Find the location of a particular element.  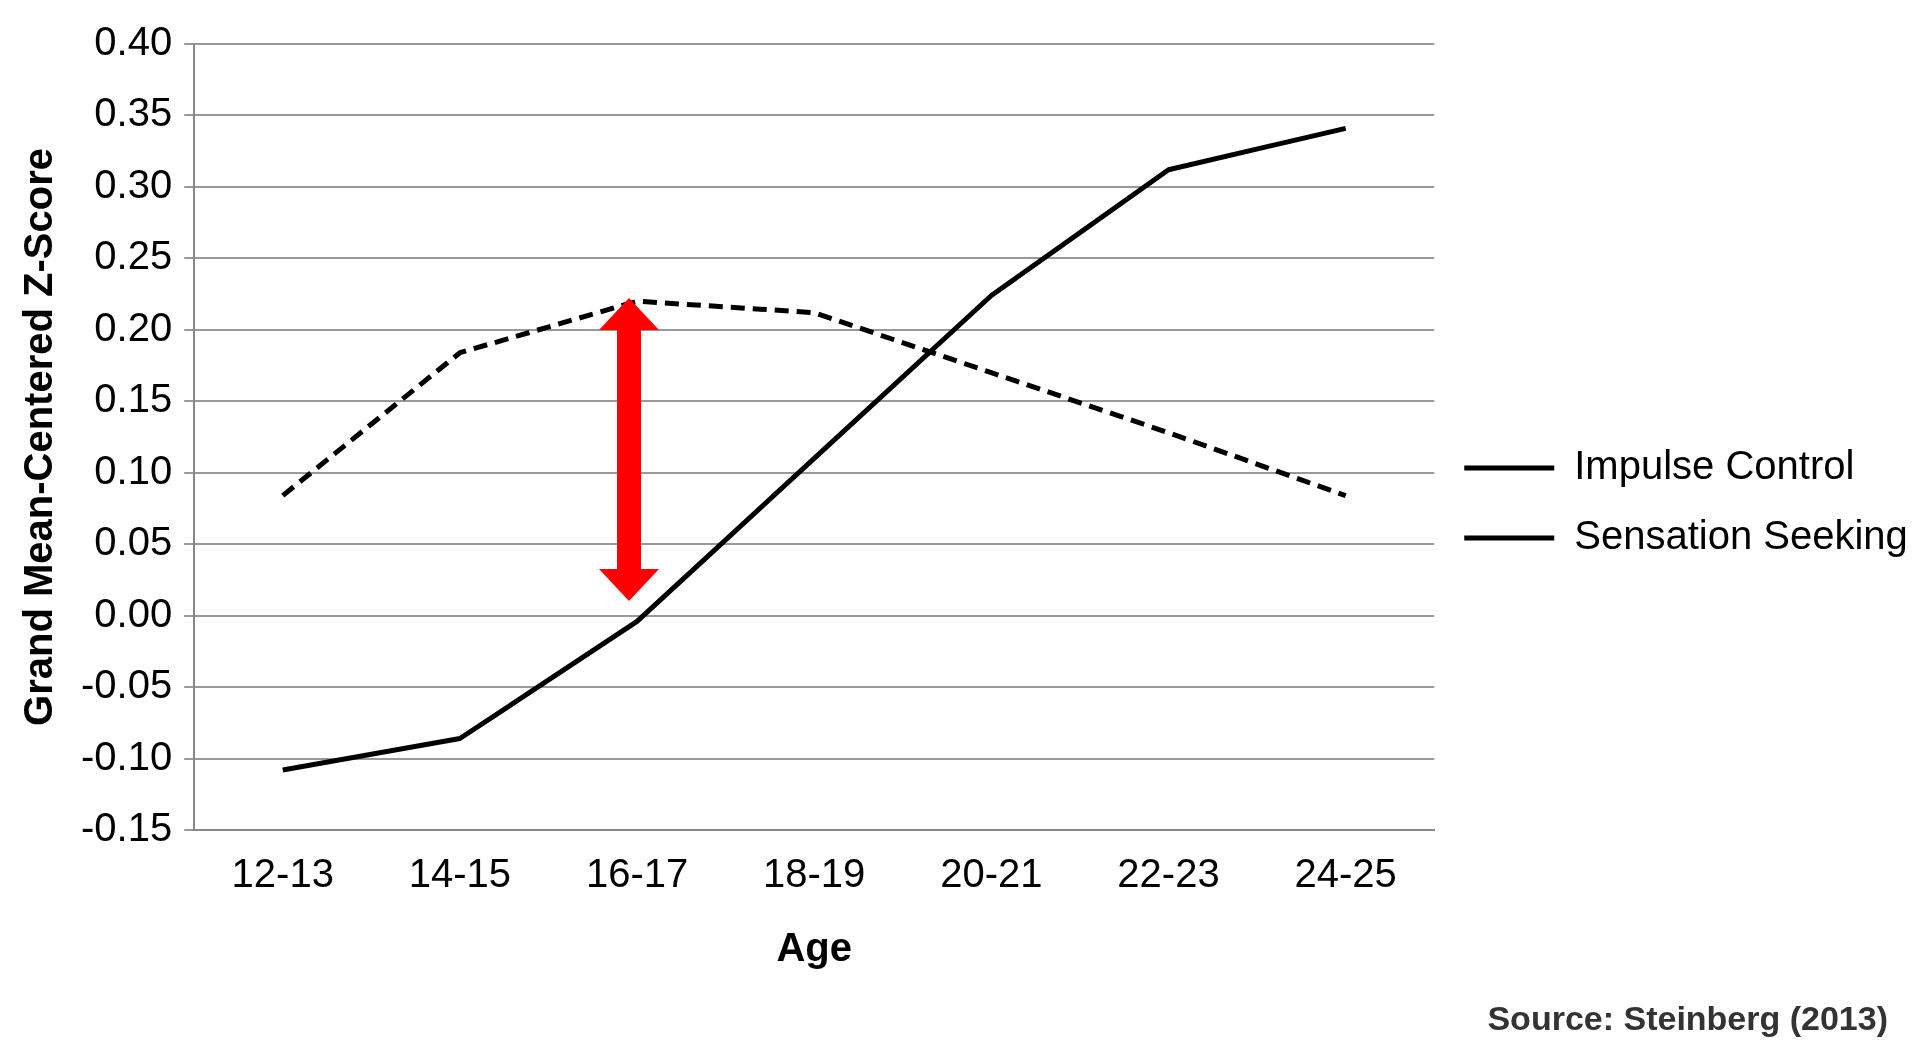

y-tick-label: 0.15 is located at coordinates (133, 398).